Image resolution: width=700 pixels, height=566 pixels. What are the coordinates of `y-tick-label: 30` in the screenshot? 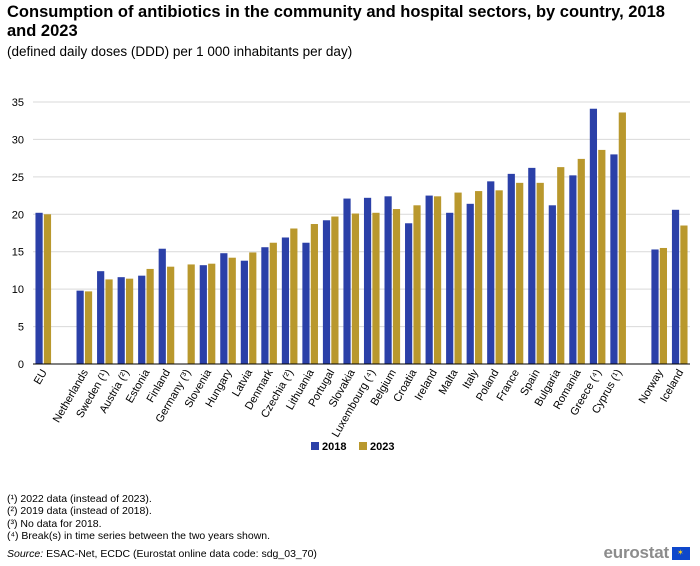 It's located at (18, 140).